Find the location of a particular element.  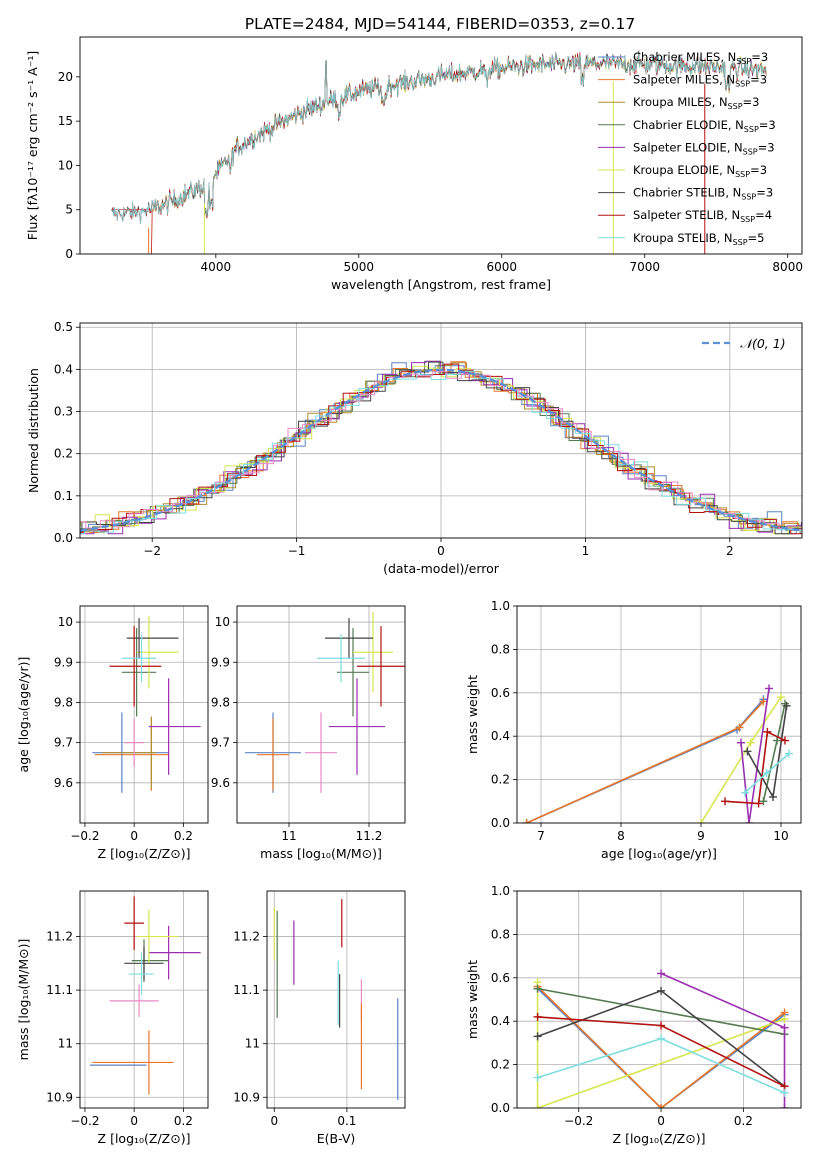

legend-label: Kroupa STELIB, NSSP=5 is located at coordinates (698, 239).